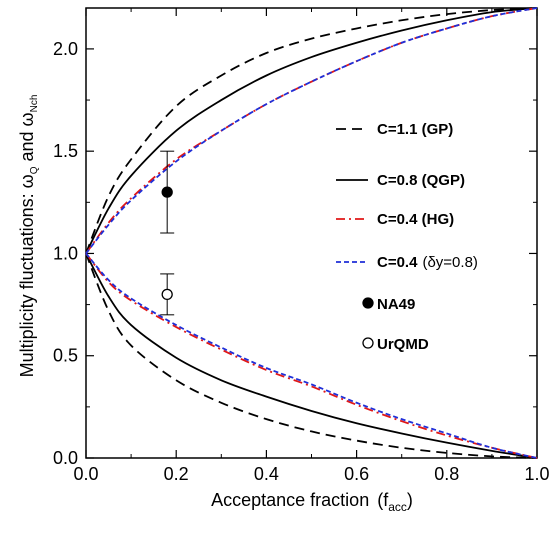  What do you see at coordinates (421, 180) in the screenshot?
I see `legend-label: C=0.8 (QGP)` at bounding box center [421, 180].